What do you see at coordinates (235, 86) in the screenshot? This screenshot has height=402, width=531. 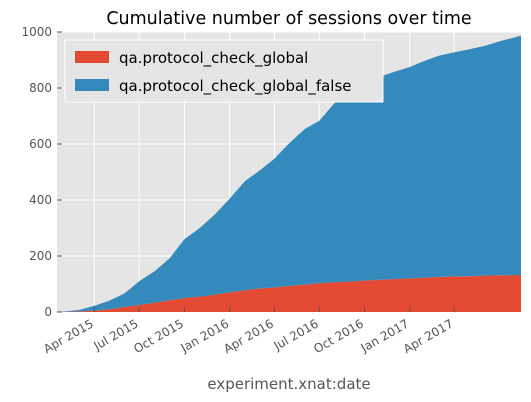 I see `legend-label: qa.protocol_check_global_false` at bounding box center [235, 86].